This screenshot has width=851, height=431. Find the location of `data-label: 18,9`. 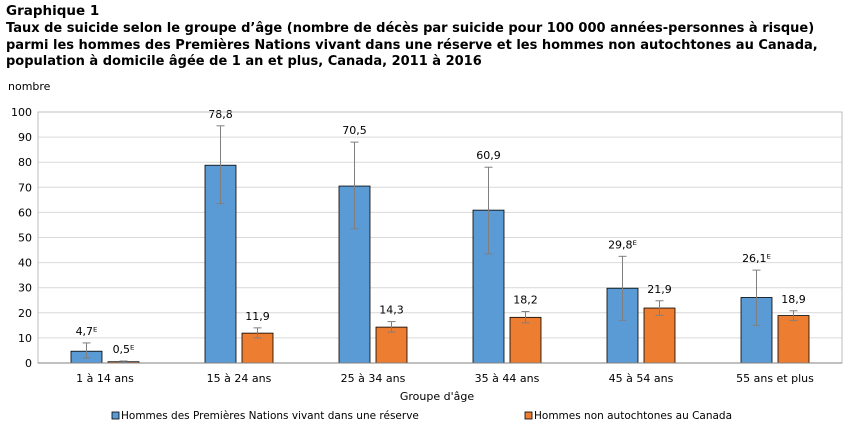

data-label: 18,9 is located at coordinates (793, 299).